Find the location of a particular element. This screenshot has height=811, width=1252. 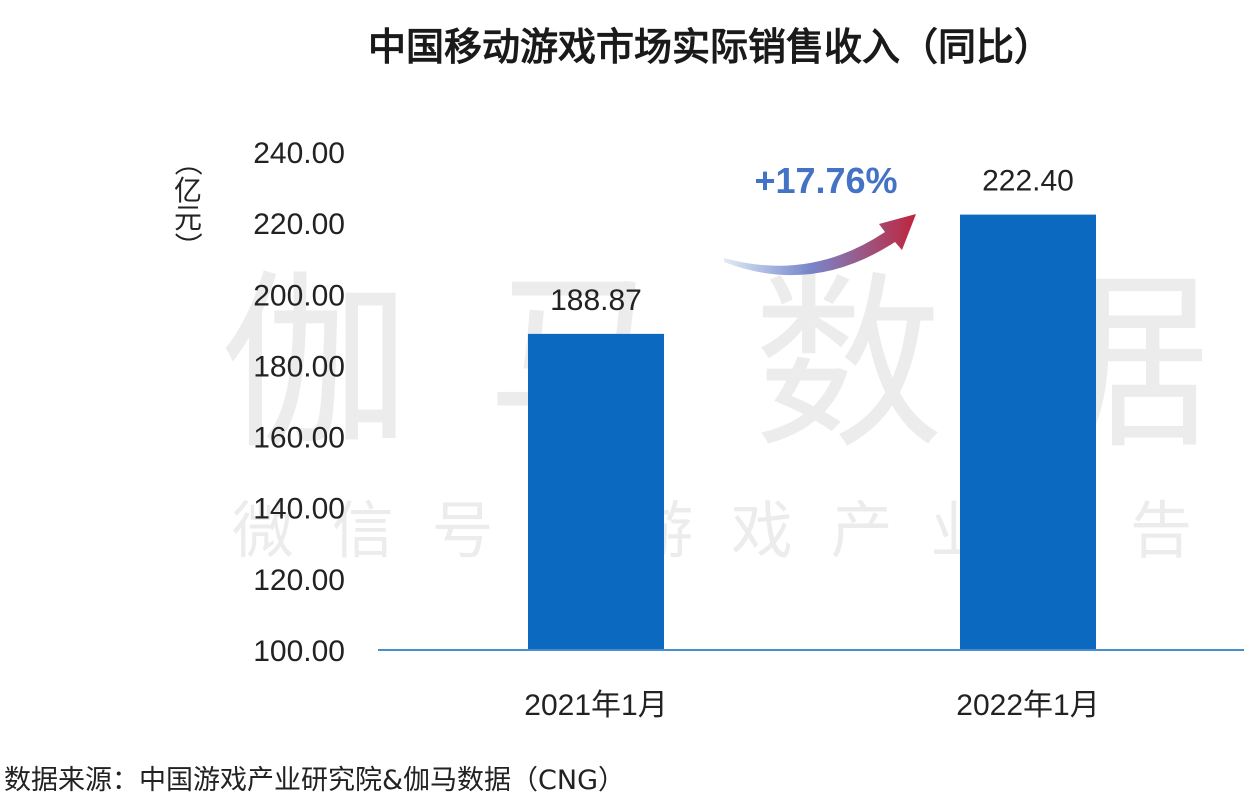

y-axis-label-char: ） is located at coordinates (187, 246).